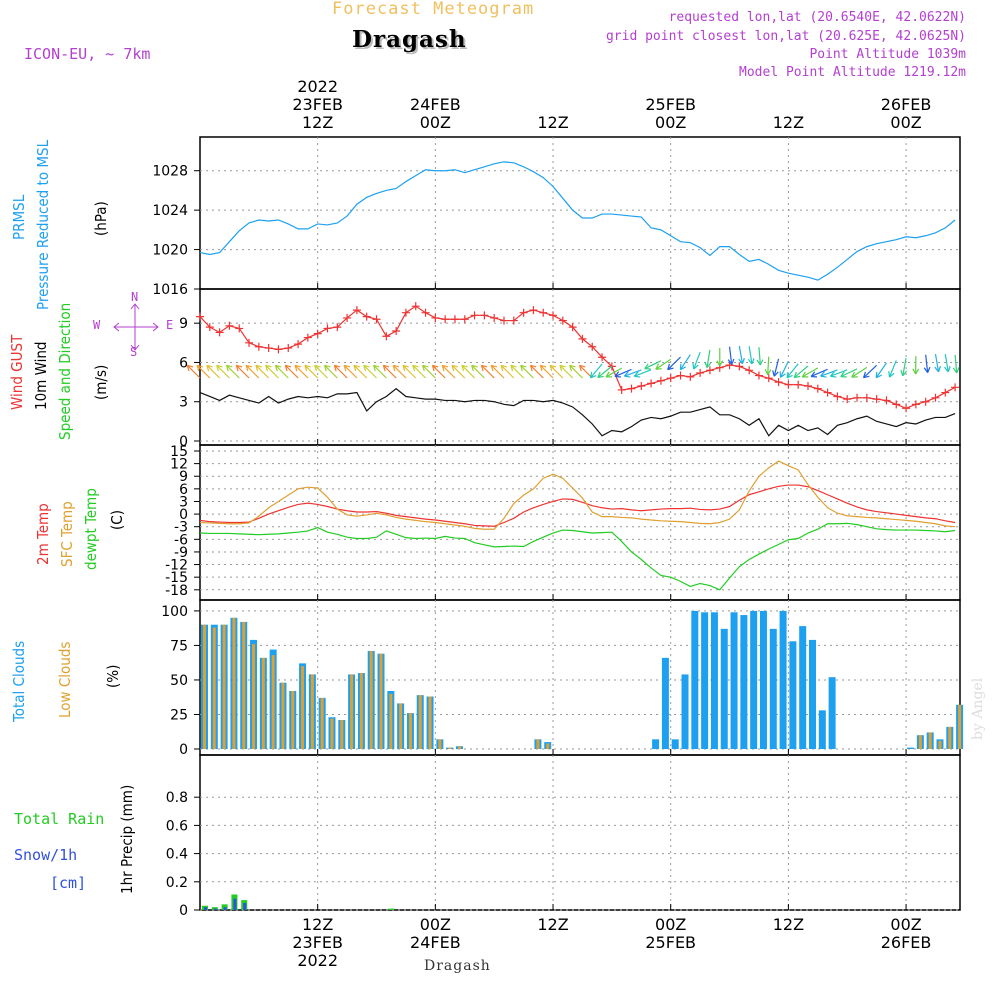 The height and width of the screenshot is (1000, 1000). Describe the element at coordinates (317, 104) in the screenshot. I see `top-time-label: 23FEB` at that location.